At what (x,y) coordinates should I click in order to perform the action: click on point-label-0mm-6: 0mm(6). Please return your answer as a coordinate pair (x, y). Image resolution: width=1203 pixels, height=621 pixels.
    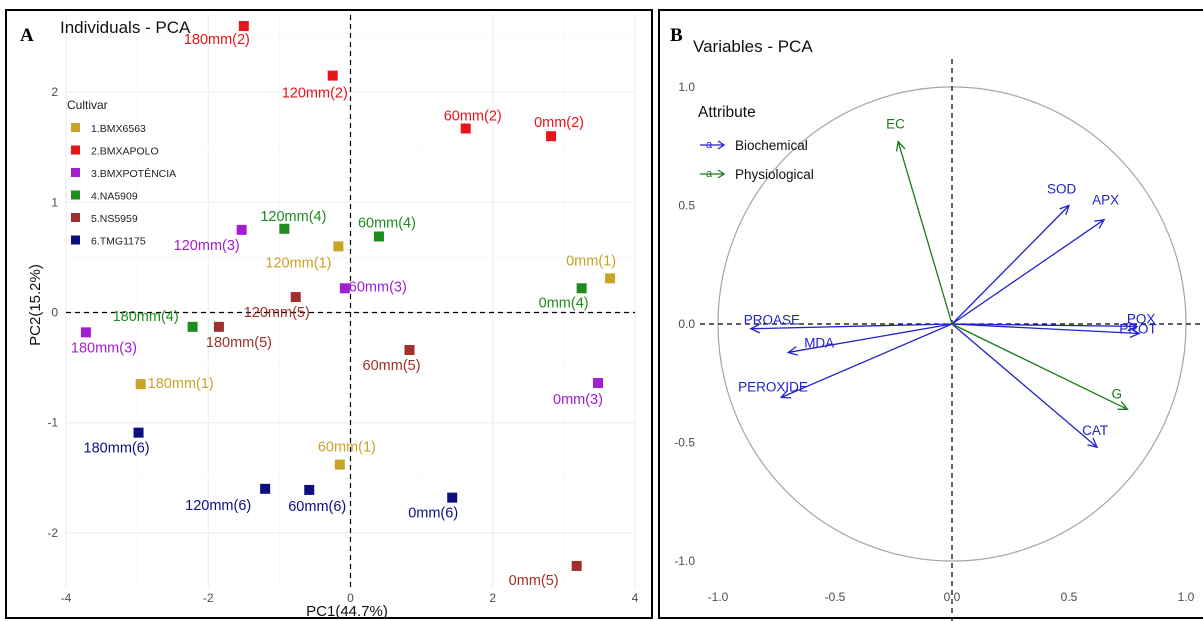
    Looking at the image, I should click on (433, 514).